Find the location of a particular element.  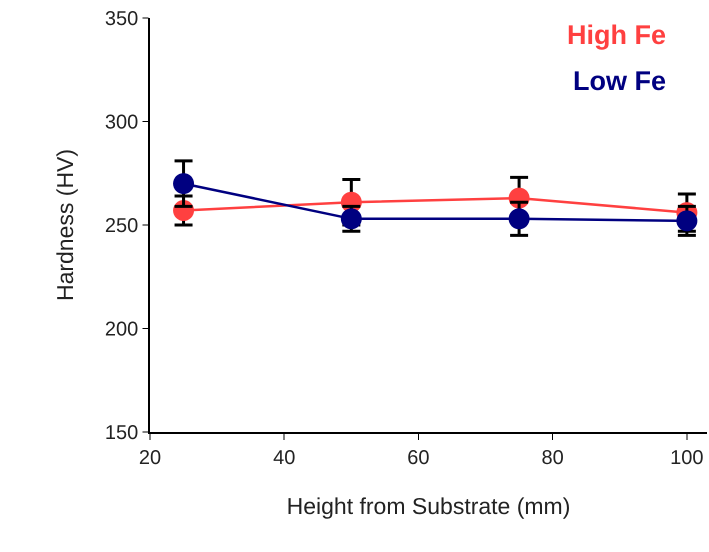

x-tick-label: 80 is located at coordinates (553, 457).